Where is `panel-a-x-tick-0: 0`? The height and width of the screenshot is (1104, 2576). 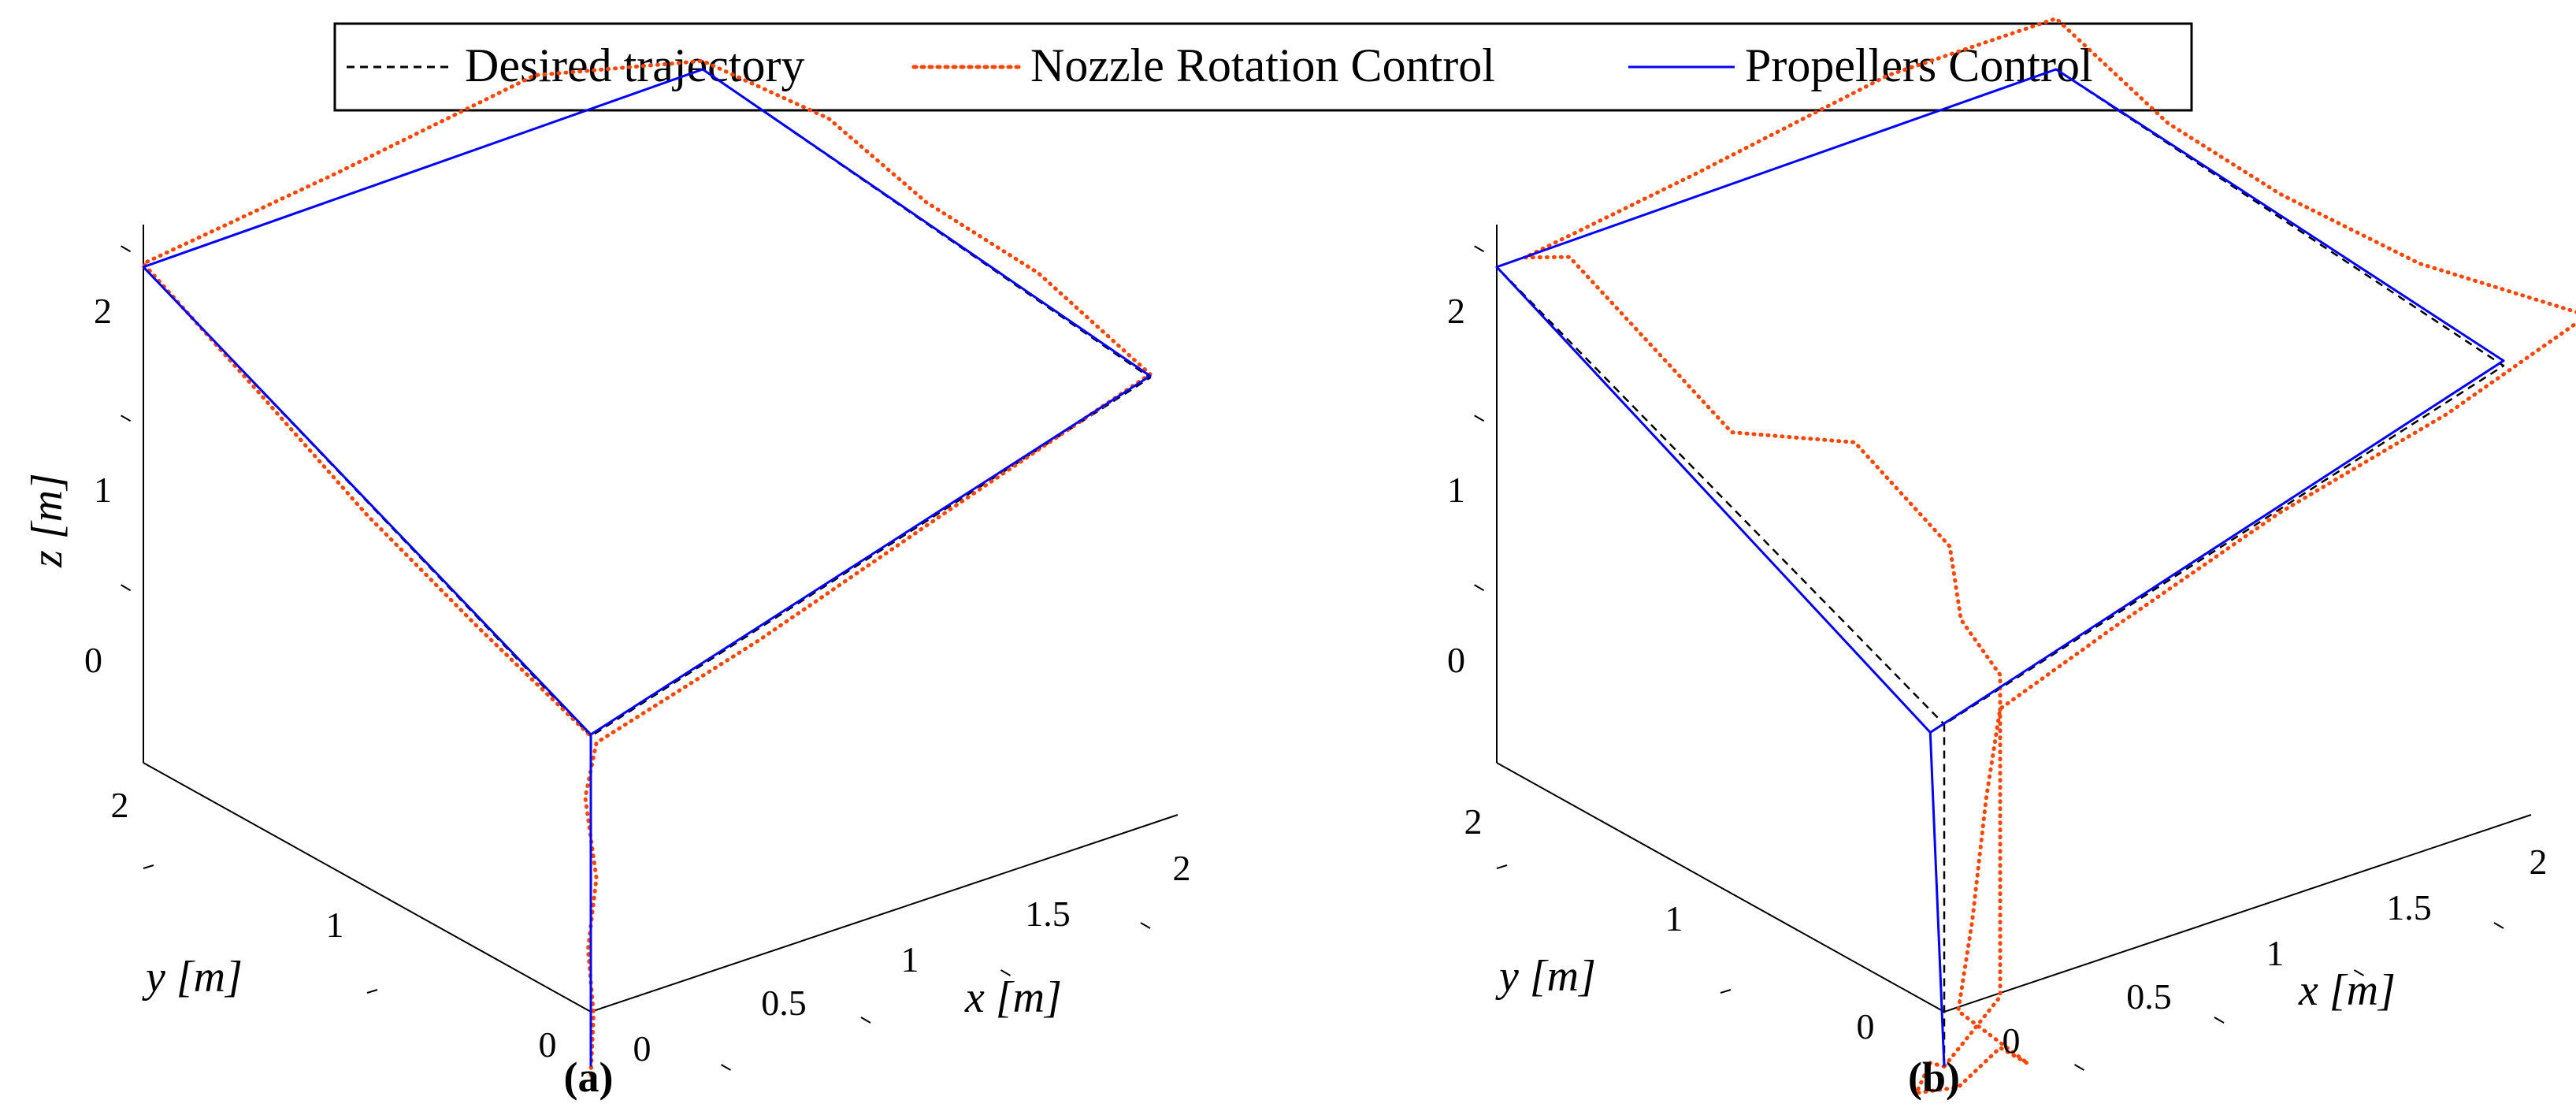 panel-a-x-tick-0: 0 is located at coordinates (642, 1048).